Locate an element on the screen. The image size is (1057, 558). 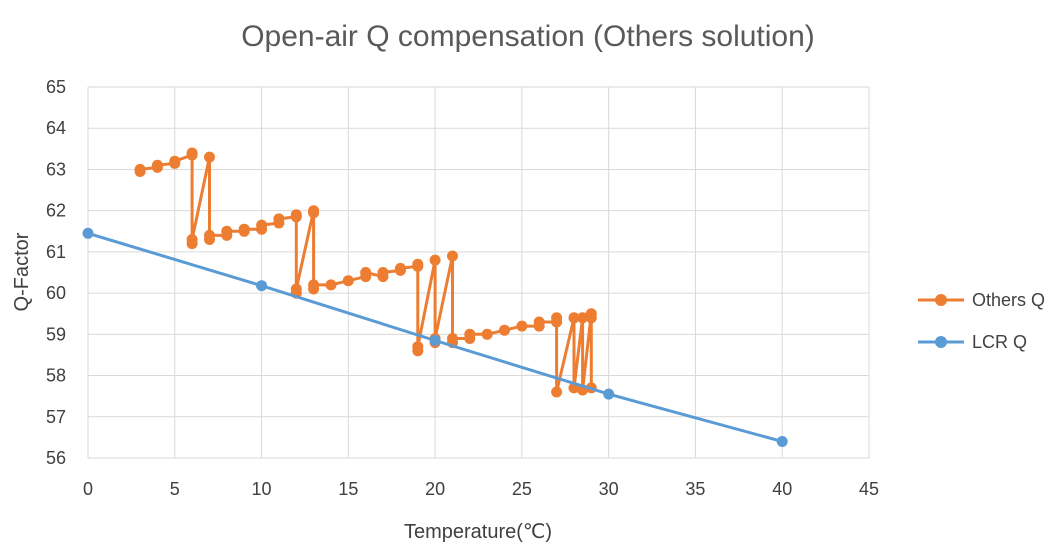
legend-item-others-q: Others Q is located at coordinates (981, 300).